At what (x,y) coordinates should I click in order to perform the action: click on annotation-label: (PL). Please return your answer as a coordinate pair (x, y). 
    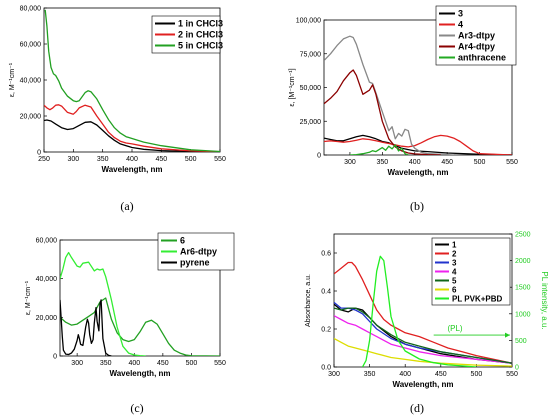
    Looking at the image, I should click on (454, 328).